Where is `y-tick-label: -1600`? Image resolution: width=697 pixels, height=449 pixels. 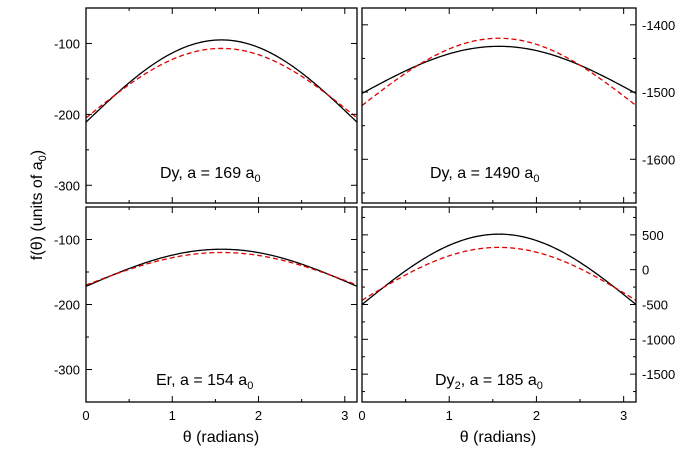
y-tick-label: -1600 is located at coordinates (658, 159).